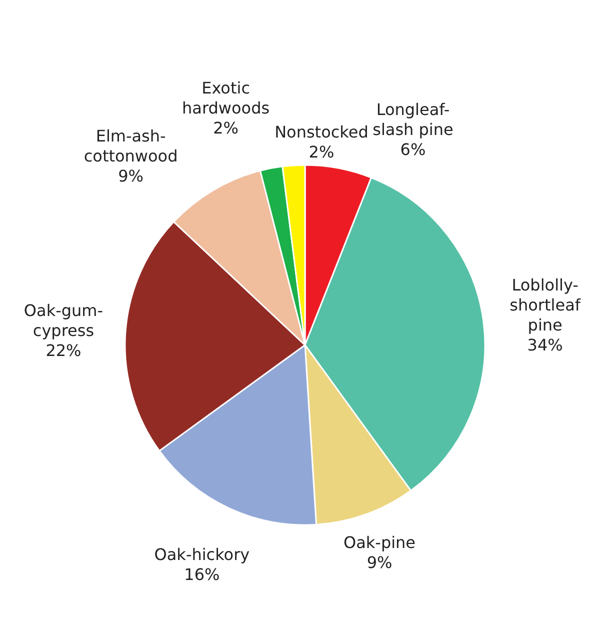 This screenshot has height=619, width=608. What do you see at coordinates (545, 345) in the screenshot?
I see `data-label: 34%` at bounding box center [545, 345].